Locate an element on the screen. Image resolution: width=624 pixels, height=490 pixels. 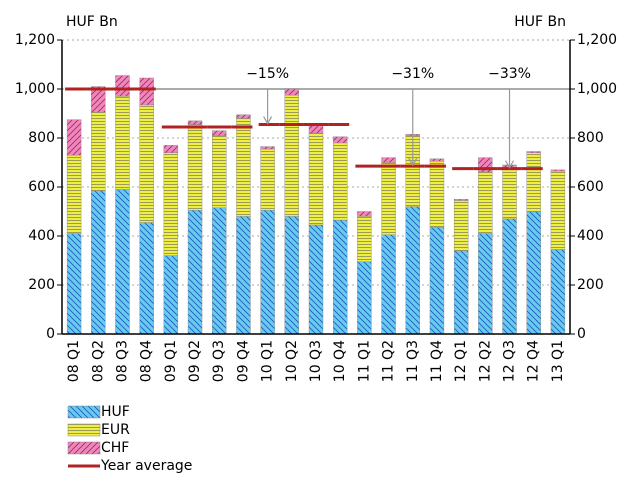
x-tick-label: 10 Q4 is located at coordinates (340, 361).